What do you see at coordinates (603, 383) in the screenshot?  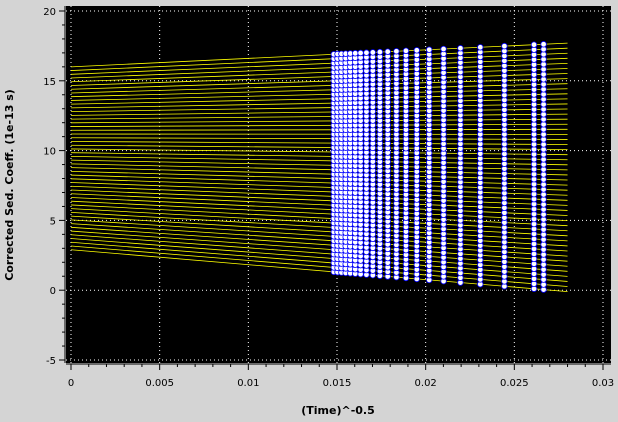 I see `x-tick-label: 0.03` at bounding box center [603, 383].